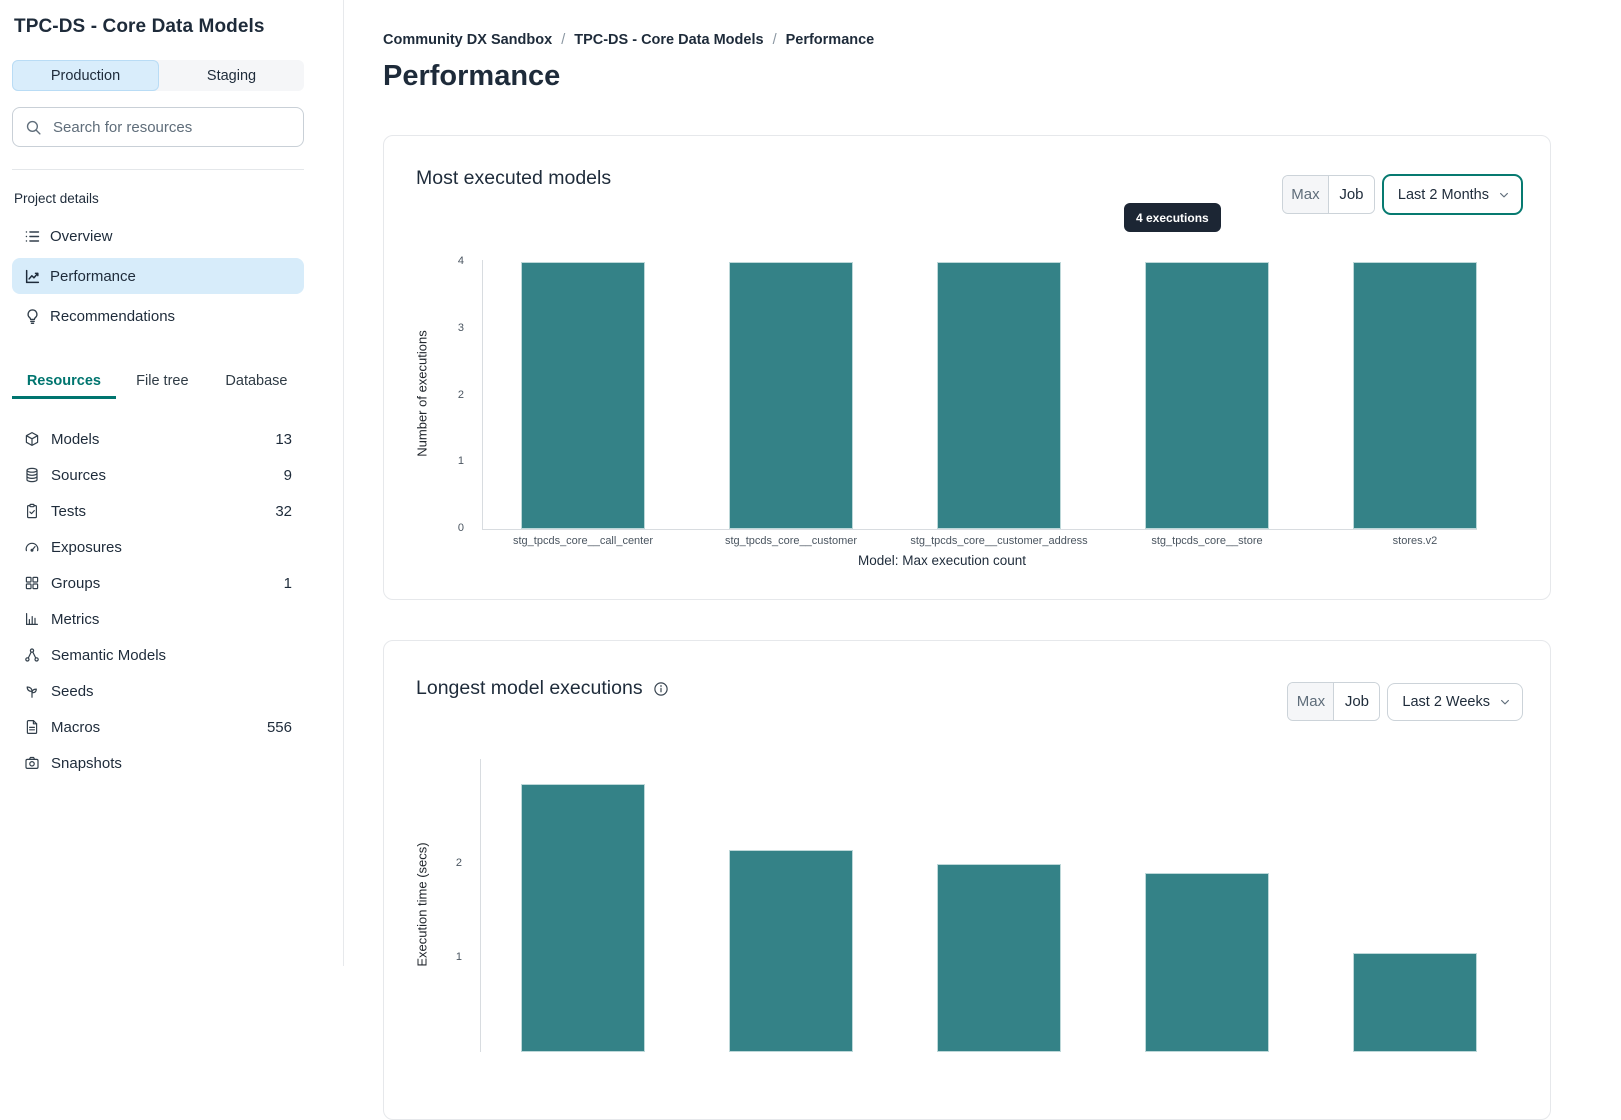  I want to click on y-tick-label: 0, so click(460, 528).